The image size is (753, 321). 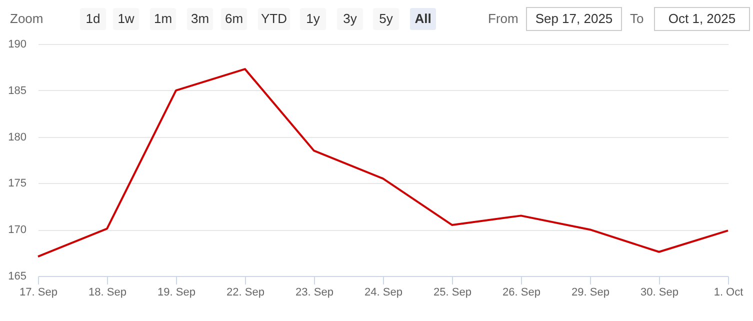 I want to click on text: 1d, so click(x=93, y=19).